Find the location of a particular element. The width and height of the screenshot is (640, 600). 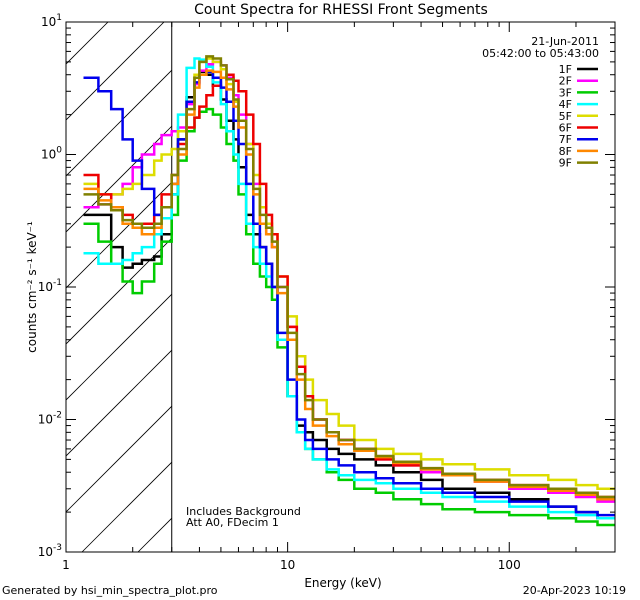

y-tick-labels: 10¹ 10⁰ 10⁻¹ 10⁻² 10⁻³ is located at coordinates (50, 286).